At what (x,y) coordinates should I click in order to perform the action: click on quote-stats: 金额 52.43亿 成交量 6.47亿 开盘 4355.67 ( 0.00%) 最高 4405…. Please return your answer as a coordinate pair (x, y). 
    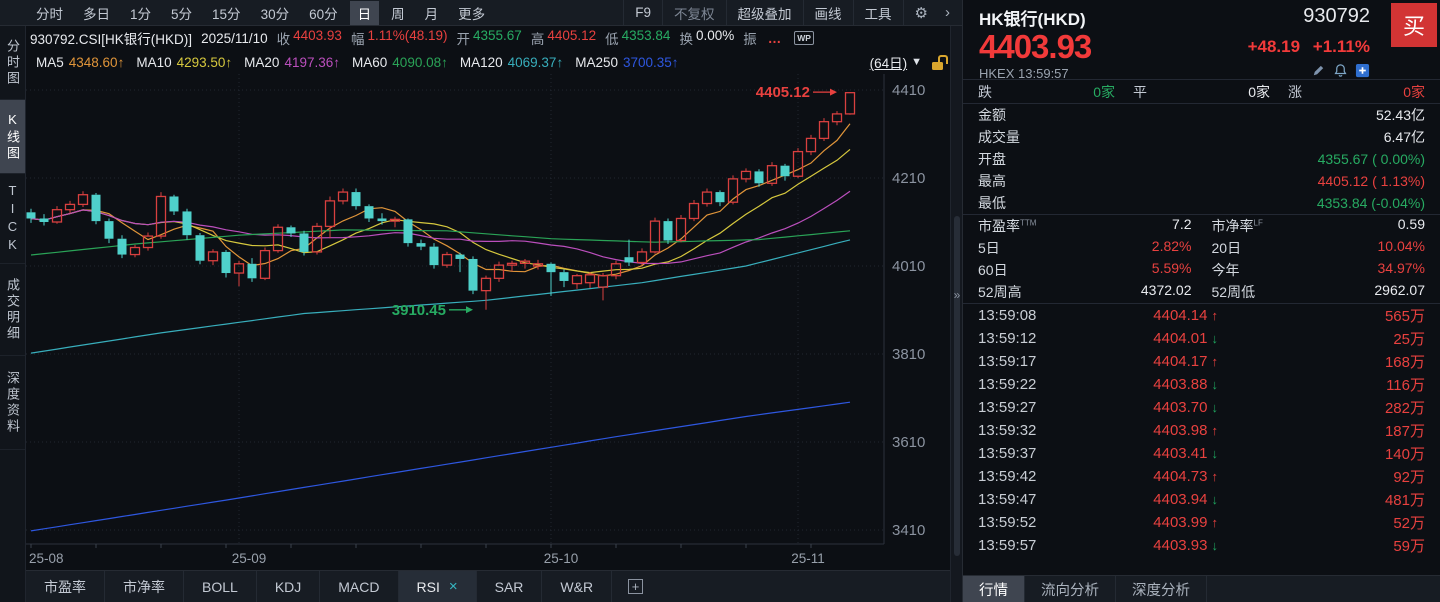
    Looking at the image, I should click on (1201, 159).